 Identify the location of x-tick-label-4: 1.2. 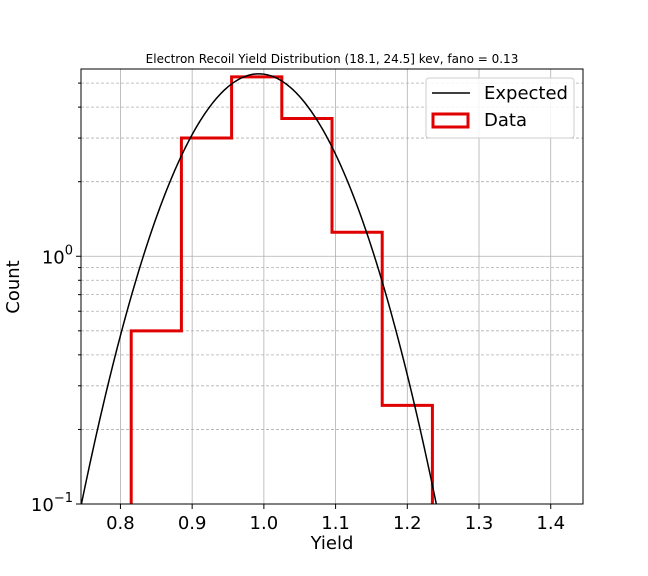
(407, 523).